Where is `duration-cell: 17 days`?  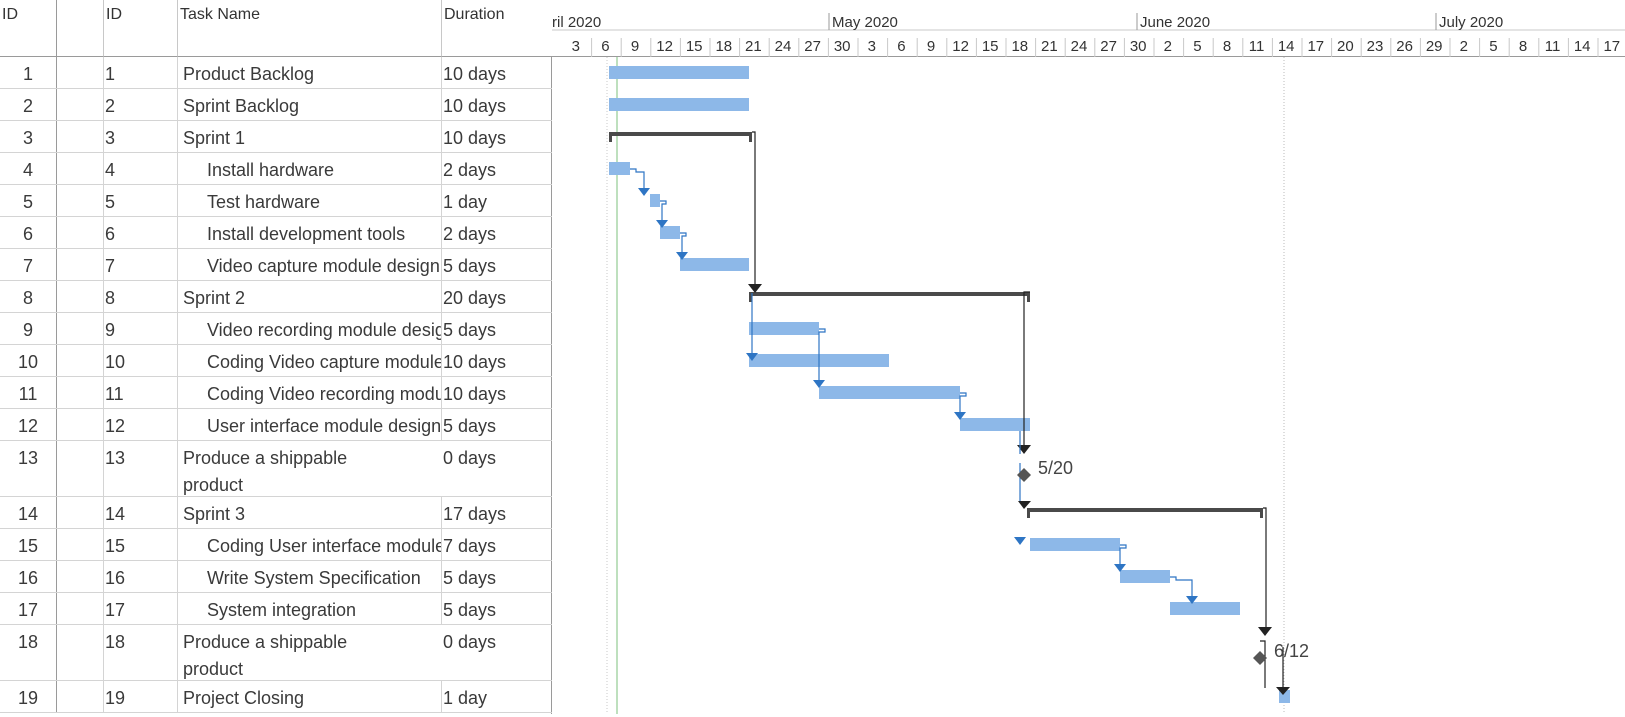
duration-cell: 17 days is located at coordinates (475, 514).